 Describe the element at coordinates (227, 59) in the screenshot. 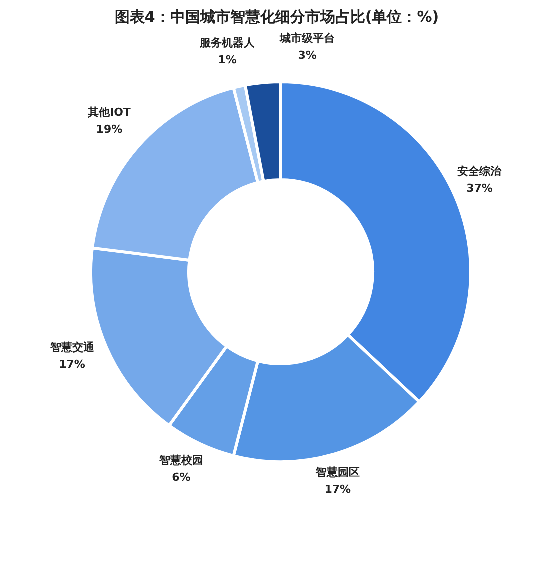

I see `data-label: 1%` at that location.